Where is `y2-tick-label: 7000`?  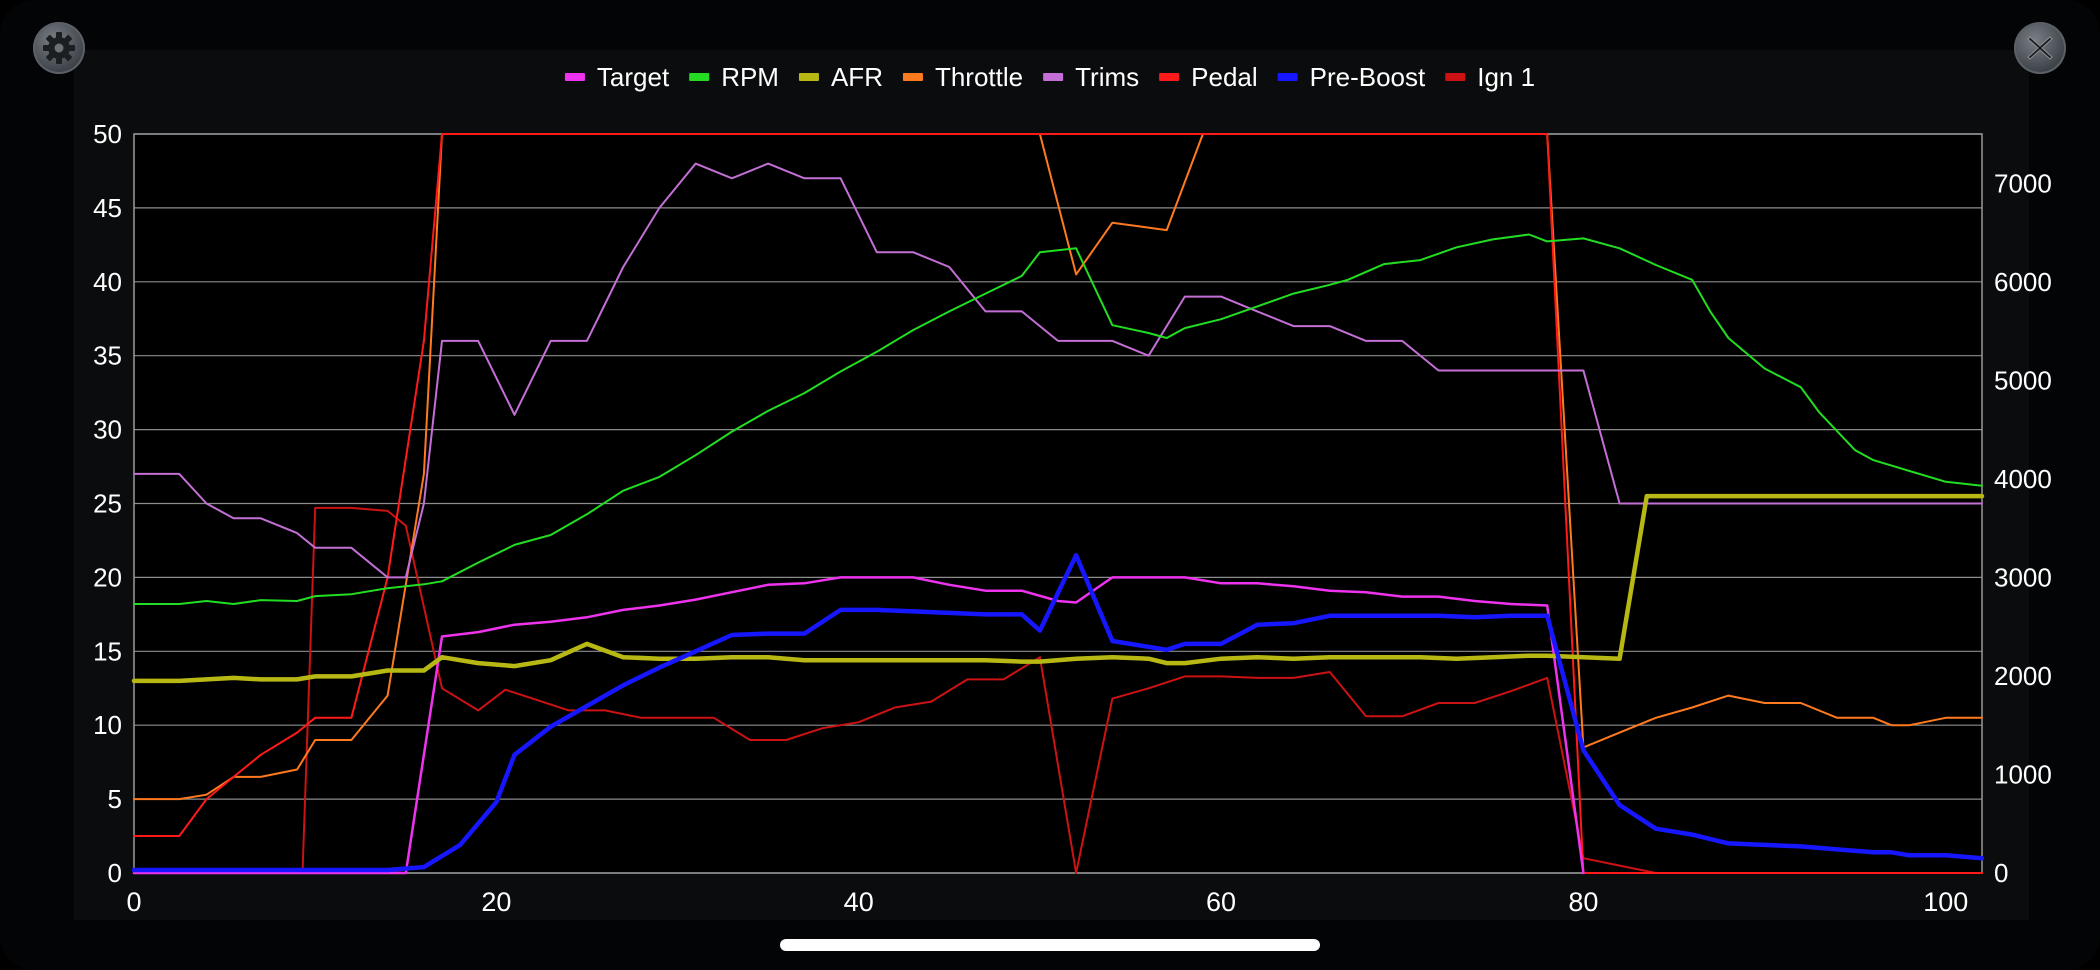 y2-tick-label: 7000 is located at coordinates (2023, 183).